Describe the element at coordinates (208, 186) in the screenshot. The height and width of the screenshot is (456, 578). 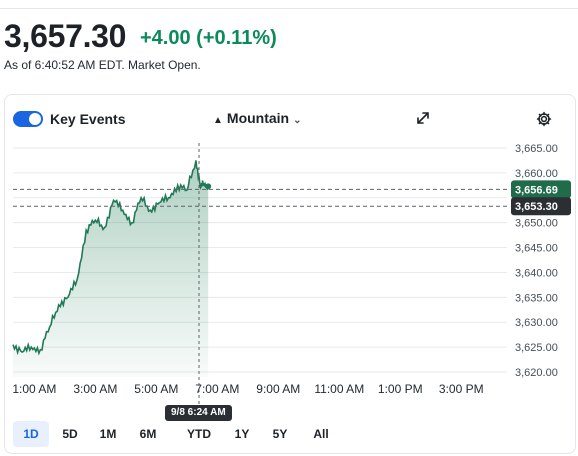
I see `last-point-dot` at that location.